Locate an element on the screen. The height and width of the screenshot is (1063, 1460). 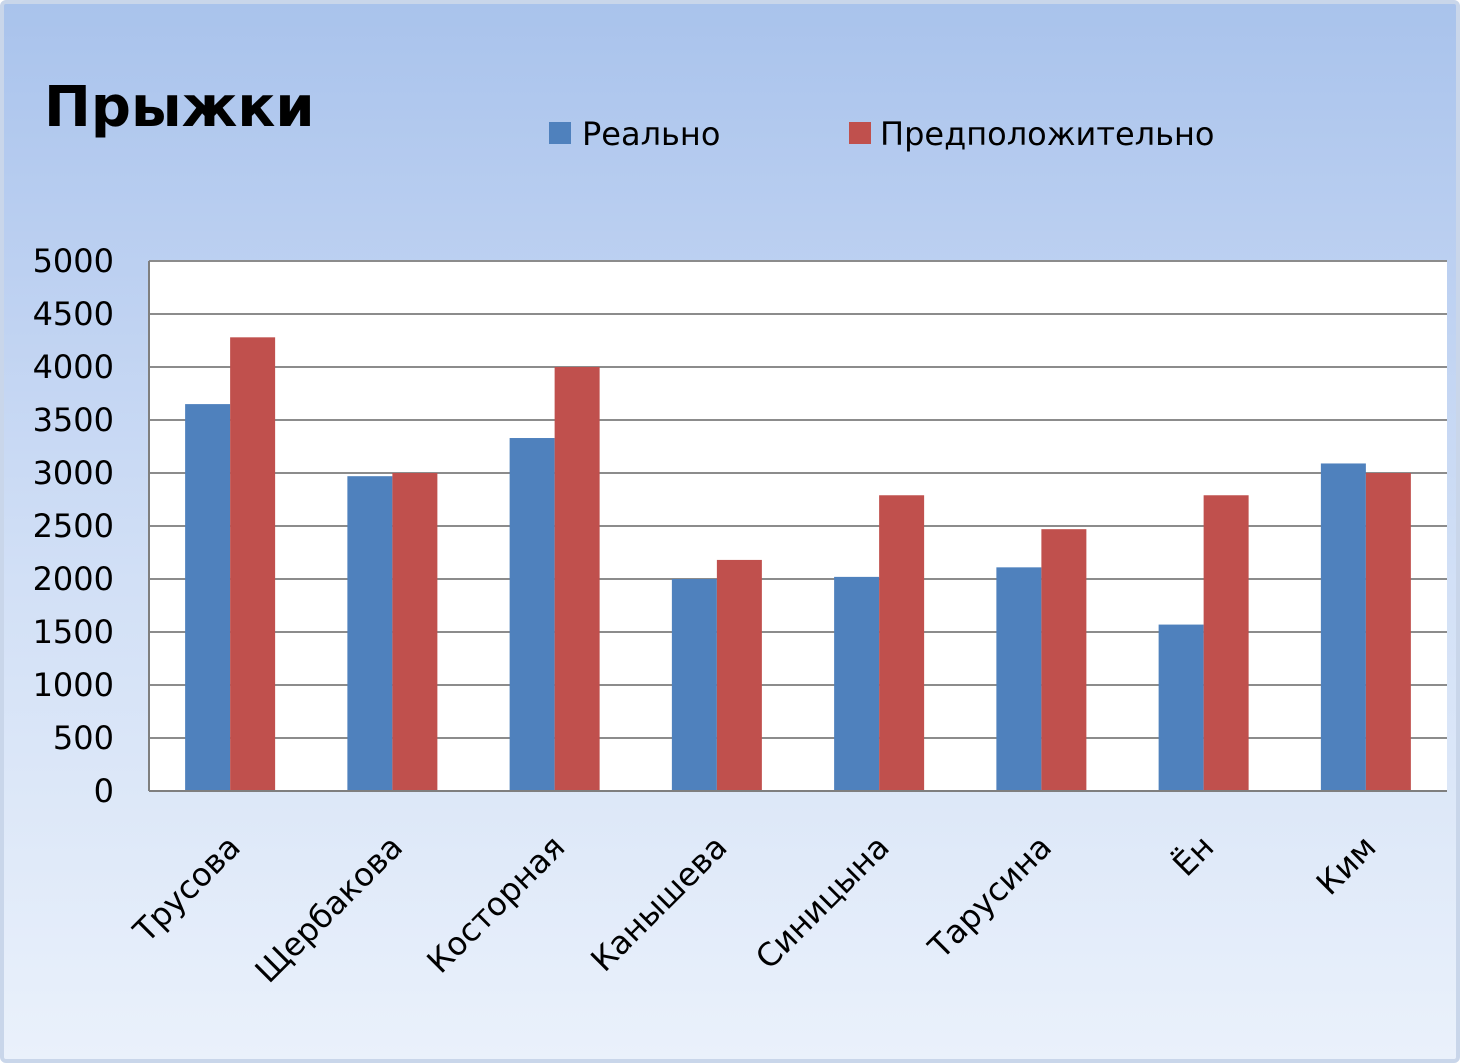
x-tick-label: Синицына is located at coordinates (822, 902).